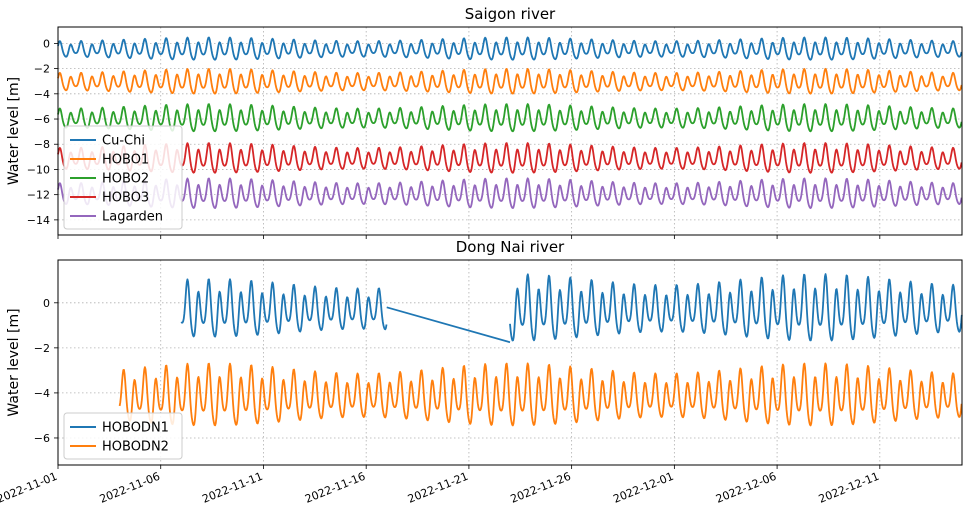  What do you see at coordinates (232, 488) in the screenshot?
I see `x-tick-label: 2022-11-11` at bounding box center [232, 488].